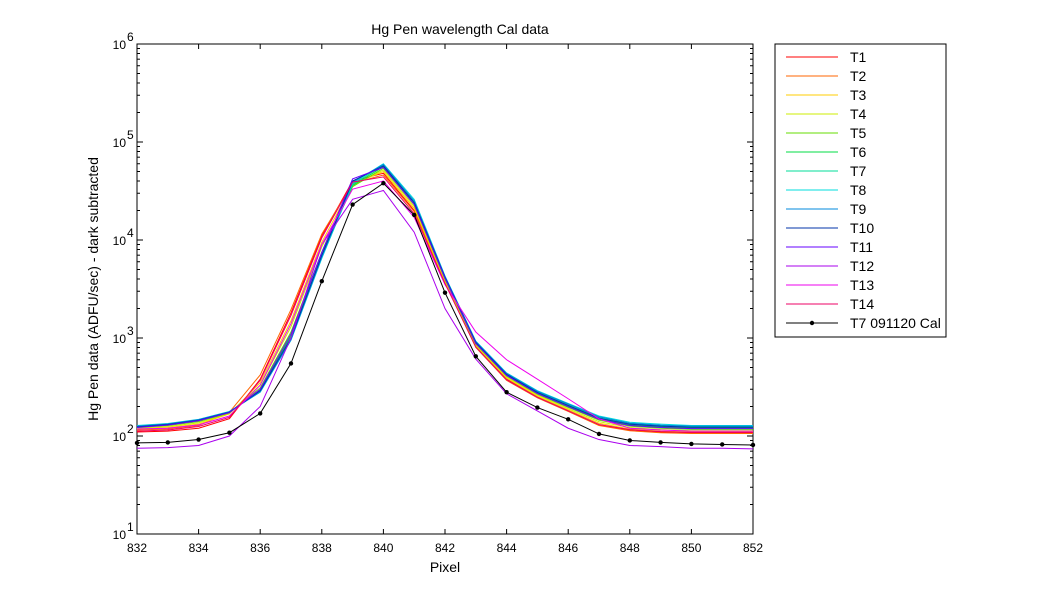  What do you see at coordinates (130, 37) in the screenshot?
I see `y-tick-exponent: 6` at bounding box center [130, 37].